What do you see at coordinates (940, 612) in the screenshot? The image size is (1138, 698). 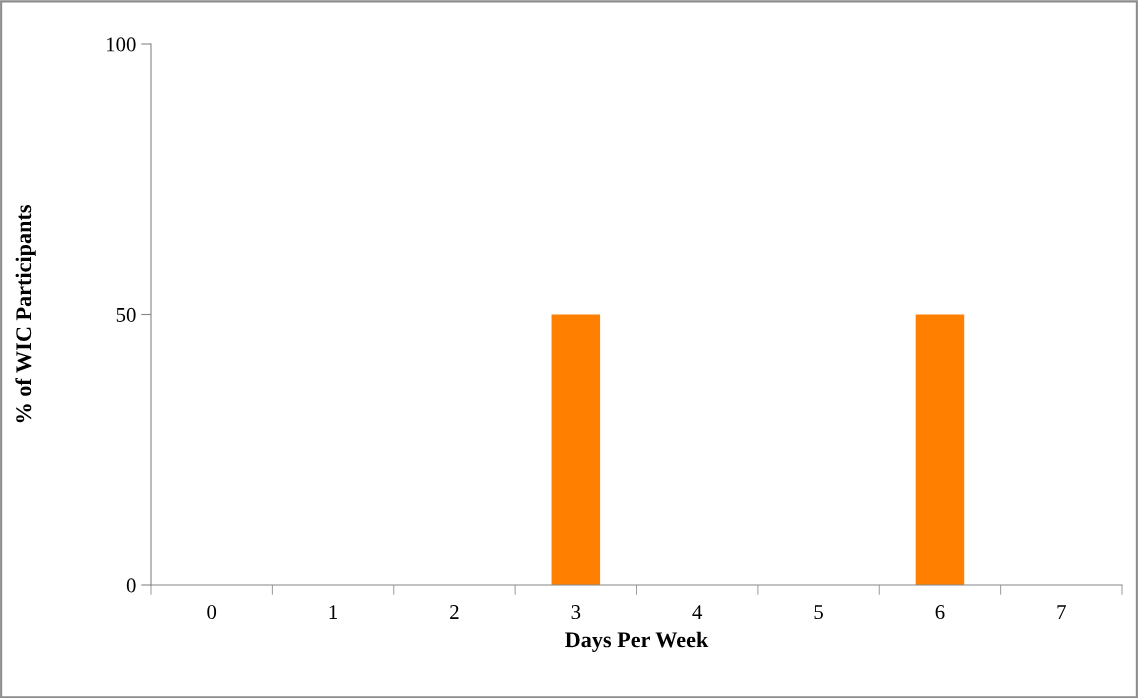 I see `x-tick-label: 6` at bounding box center [940, 612].